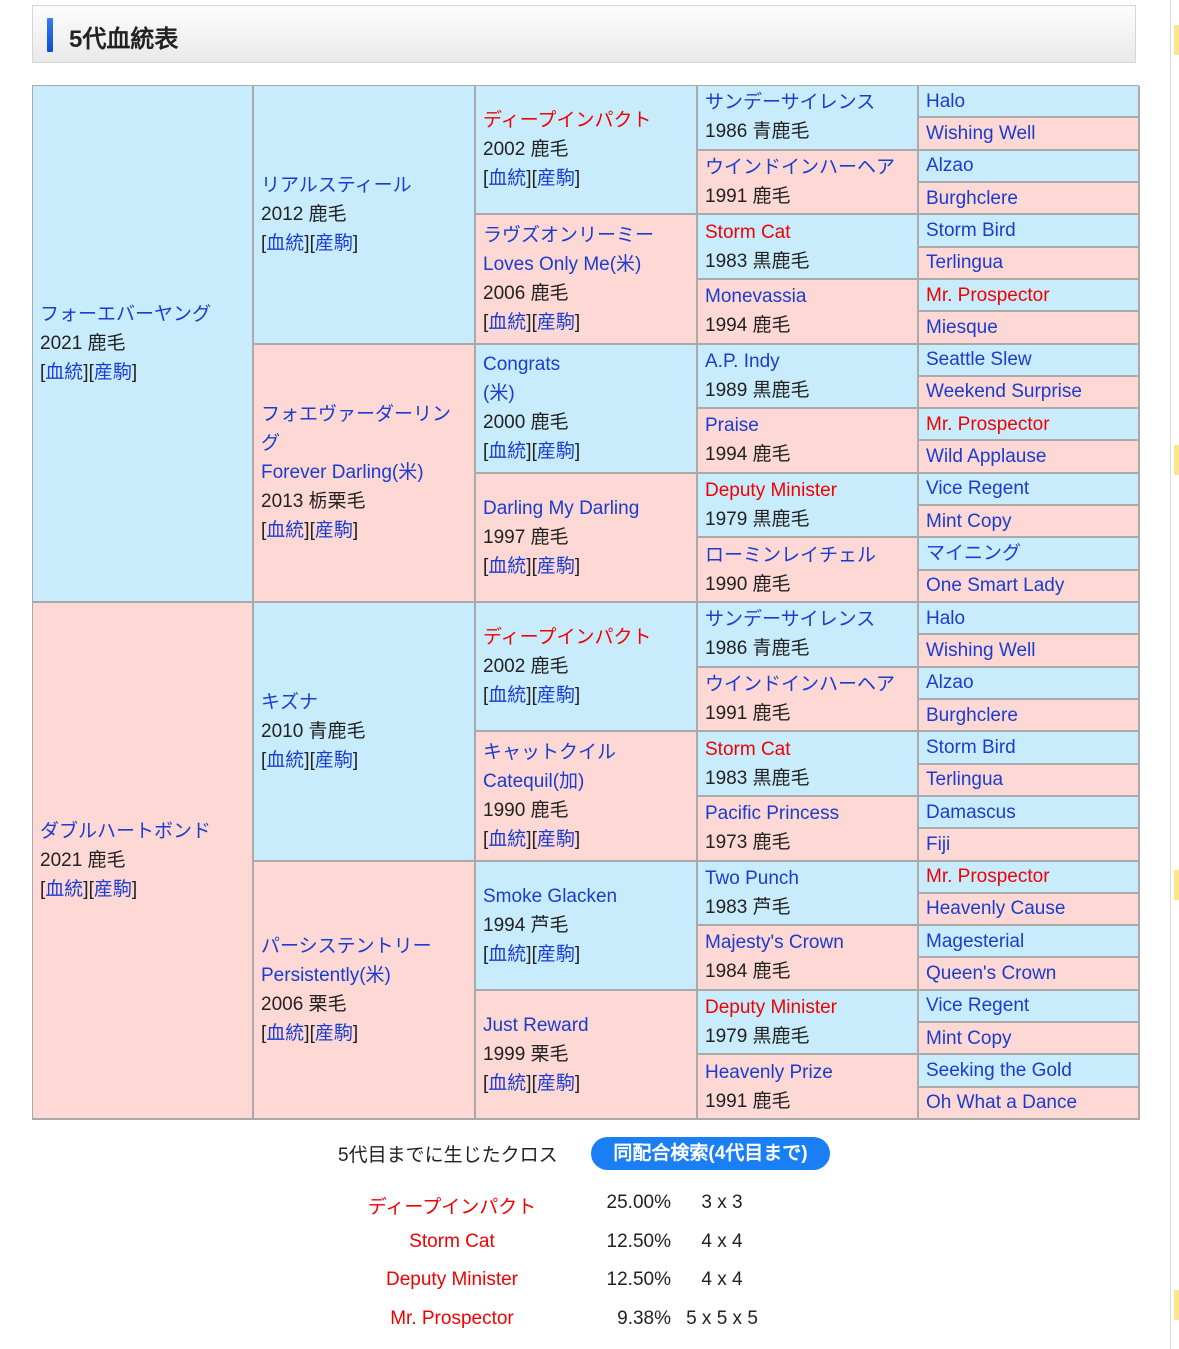  What do you see at coordinates (452, 1280) in the screenshot?
I see `cross-horse-link: Deputy Minister` at bounding box center [452, 1280].